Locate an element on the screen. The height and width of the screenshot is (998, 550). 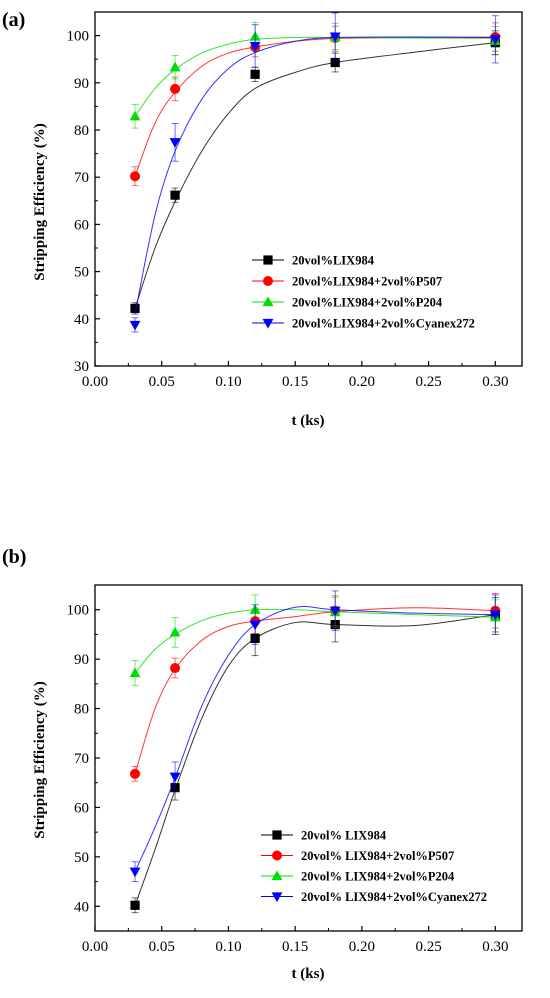
panel-label-a: (a) is located at coordinates (13, 20).